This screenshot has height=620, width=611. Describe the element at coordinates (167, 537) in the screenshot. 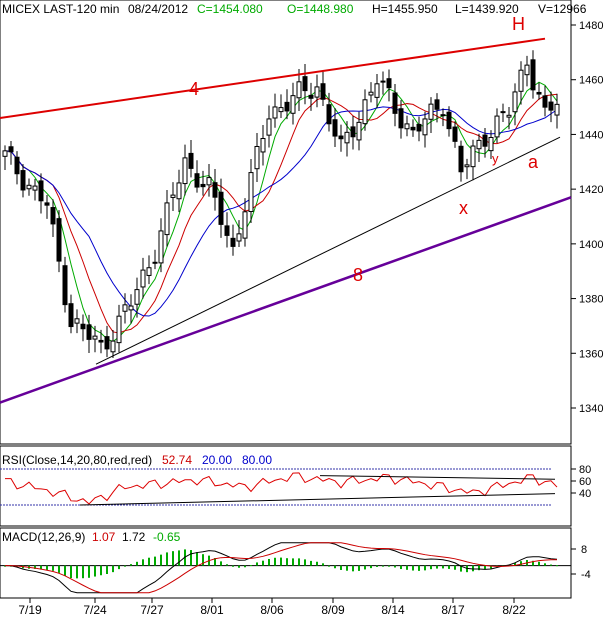

I see `macd-hist-value: -0.65` at that location.